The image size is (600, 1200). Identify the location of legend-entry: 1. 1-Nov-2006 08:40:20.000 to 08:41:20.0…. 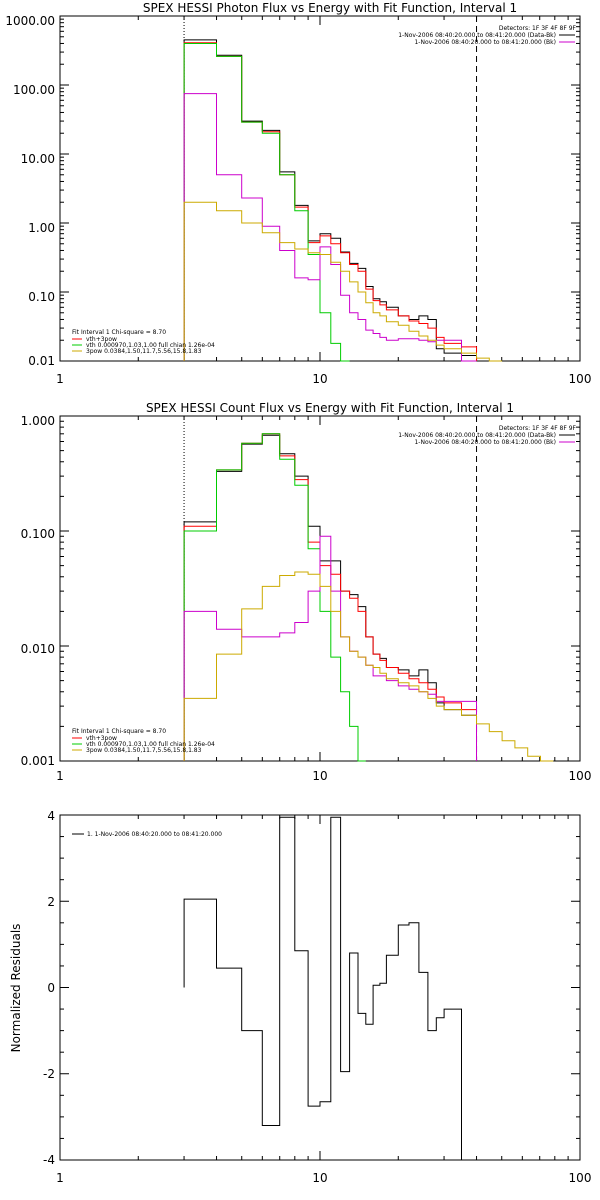
(154, 834).